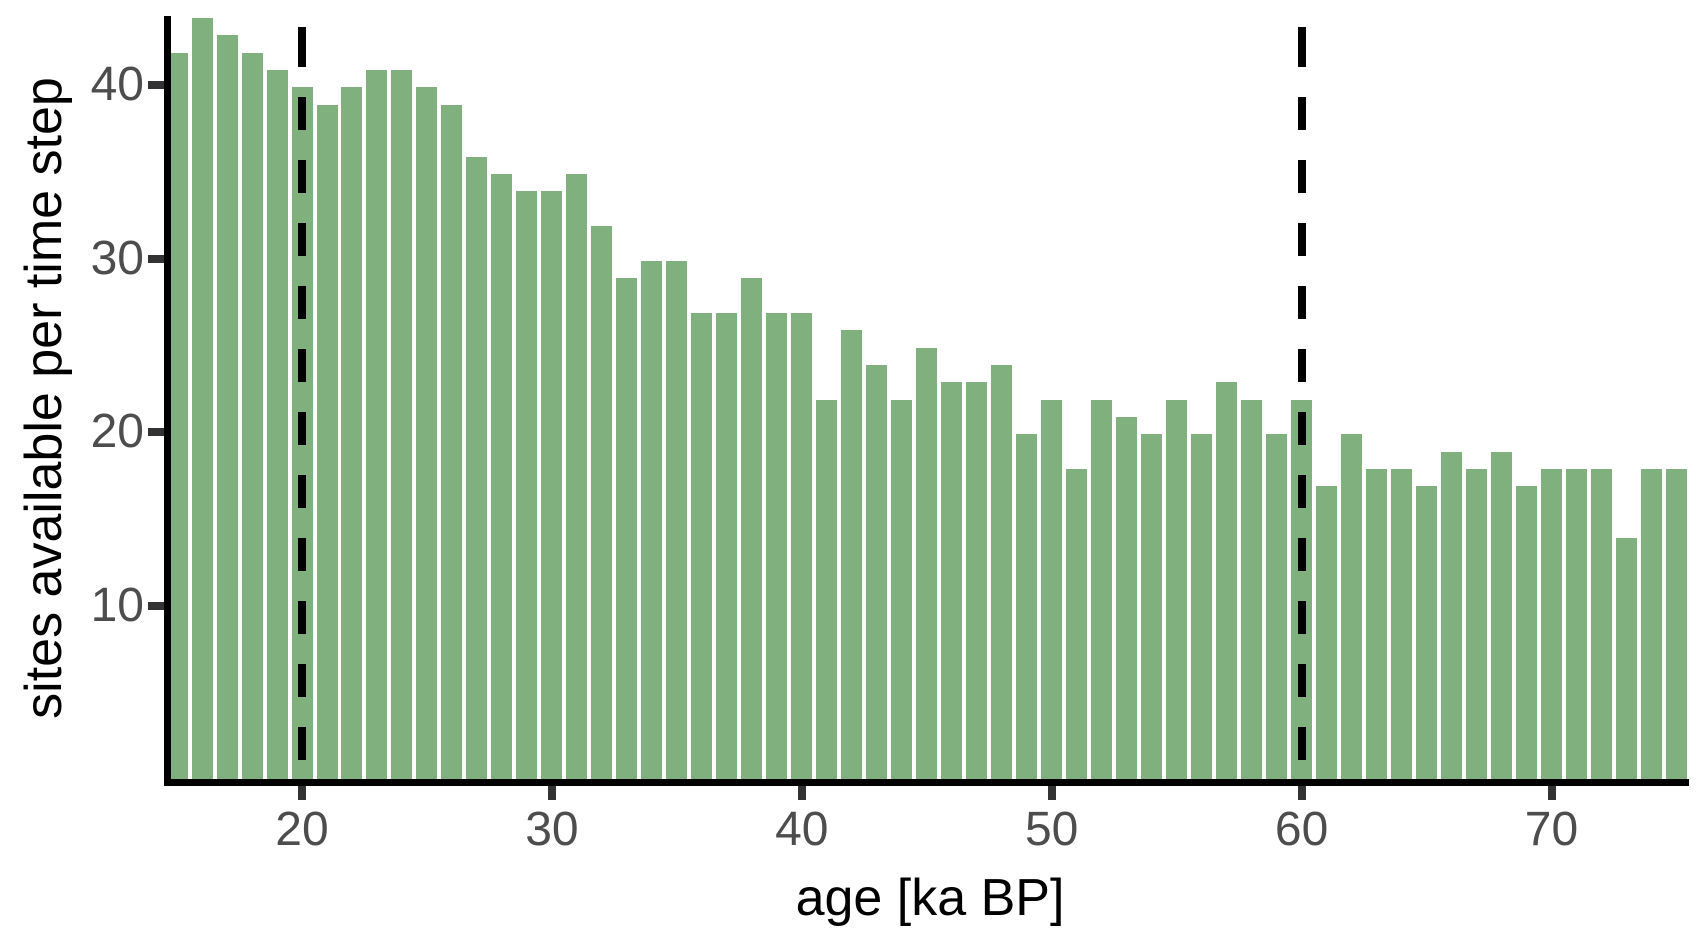 This screenshot has height=942, width=1705. I want to click on x-tick-label-70: 70, so click(1551, 829).